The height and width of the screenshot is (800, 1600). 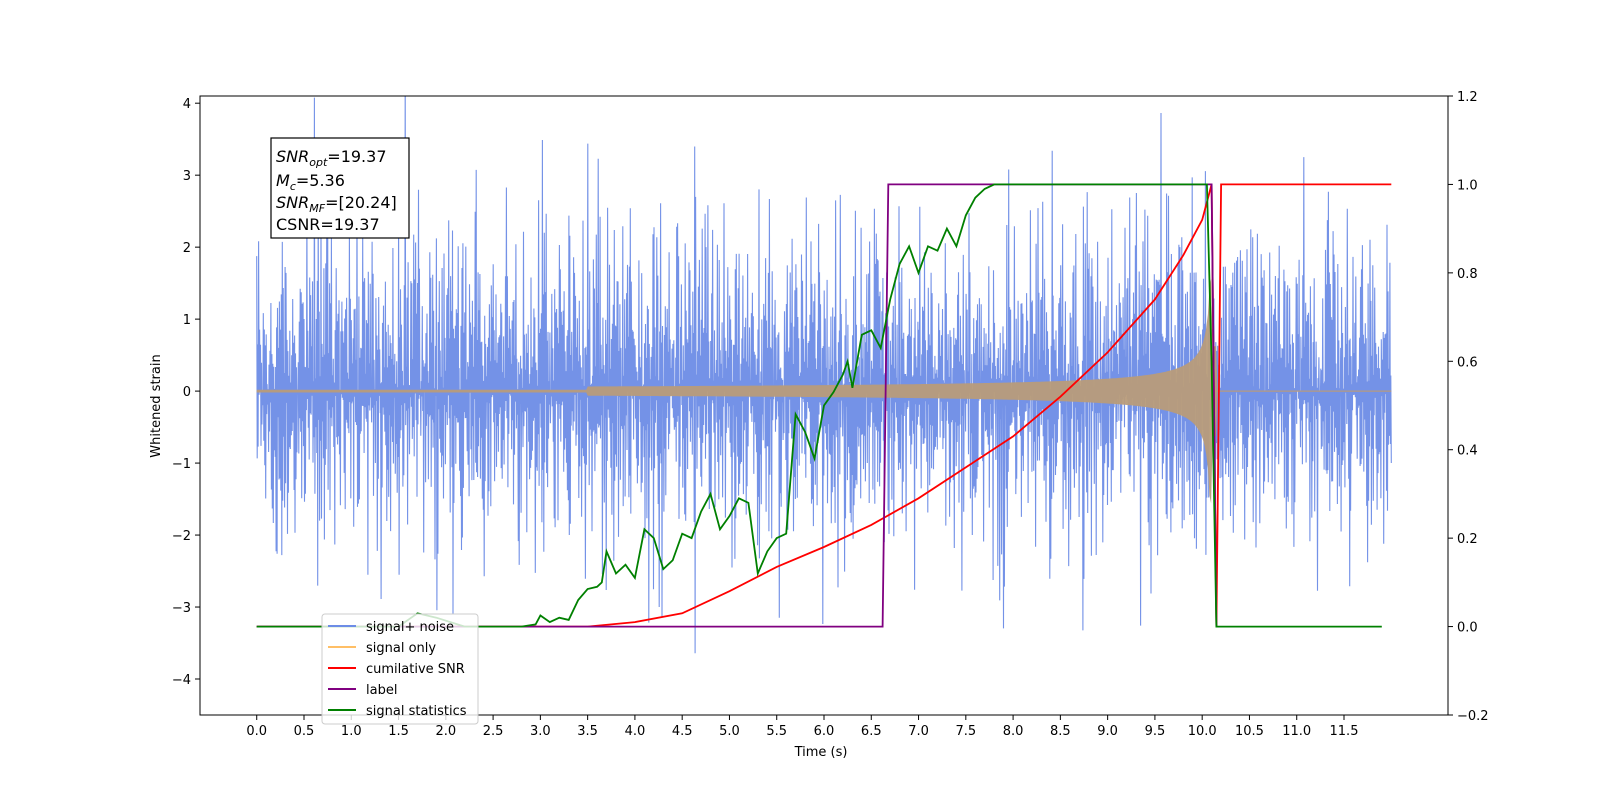 I want to click on y-axis-label: Whitened strain, so click(x=156, y=405).